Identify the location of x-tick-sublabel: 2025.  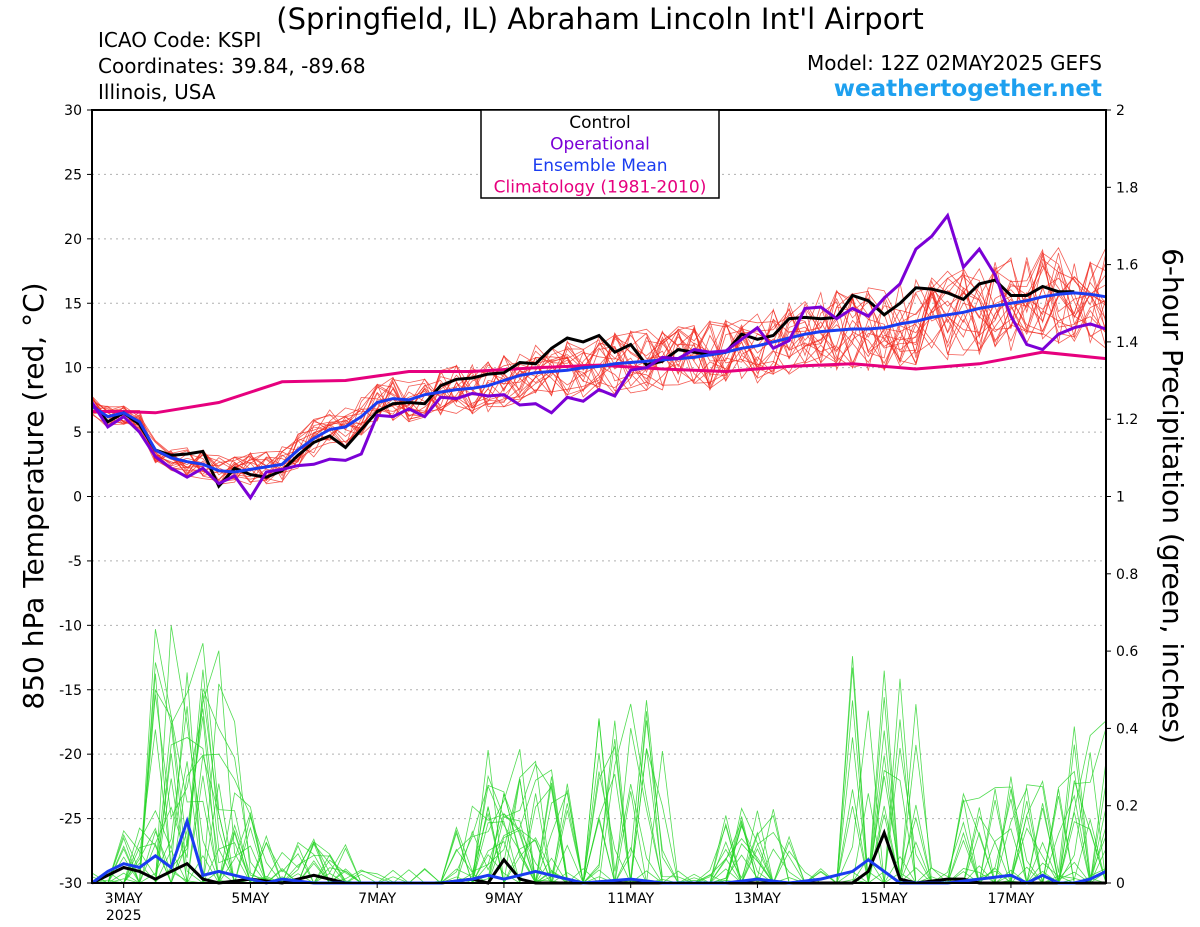
(124, 916).